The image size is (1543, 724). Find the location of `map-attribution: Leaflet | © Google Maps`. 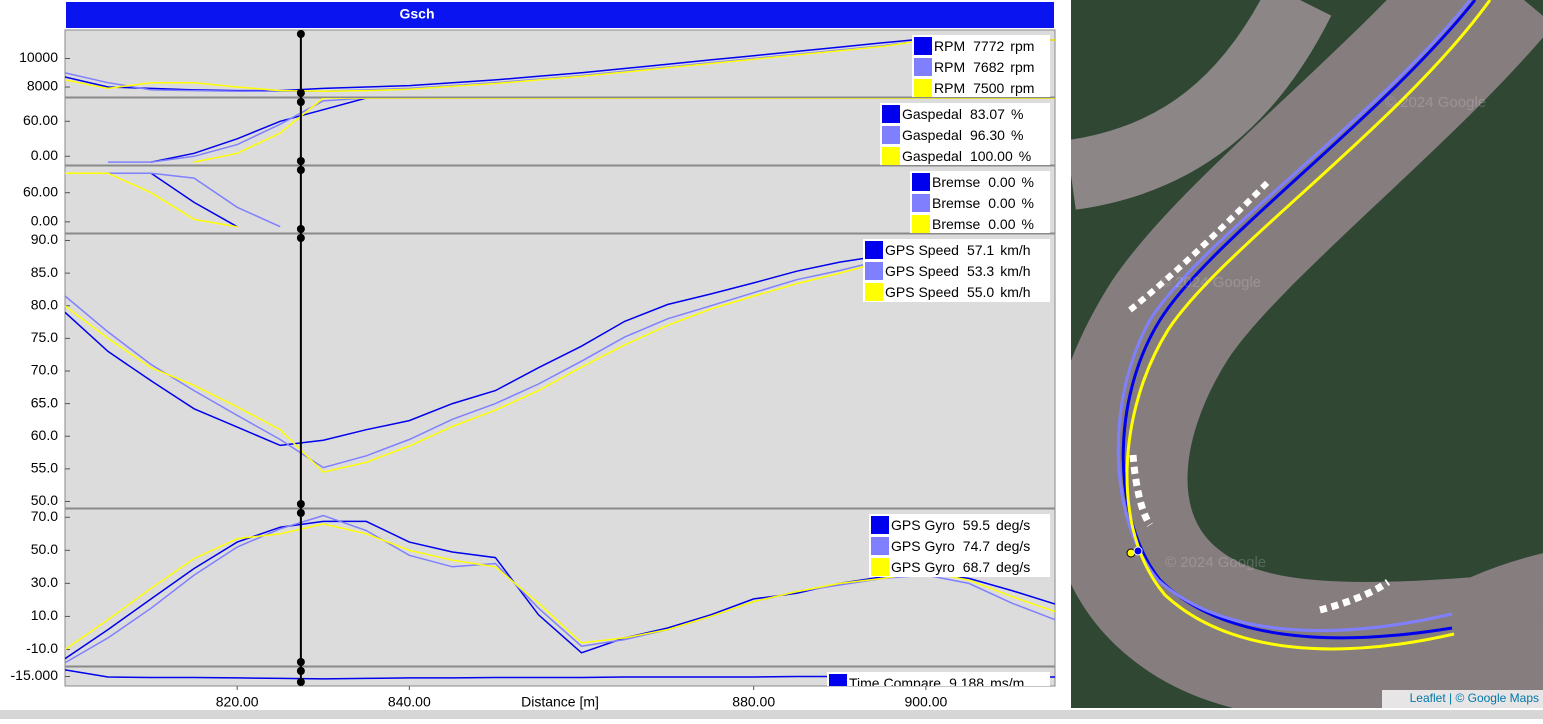

map-attribution: Leaflet | © Google Maps is located at coordinates (1474, 698).